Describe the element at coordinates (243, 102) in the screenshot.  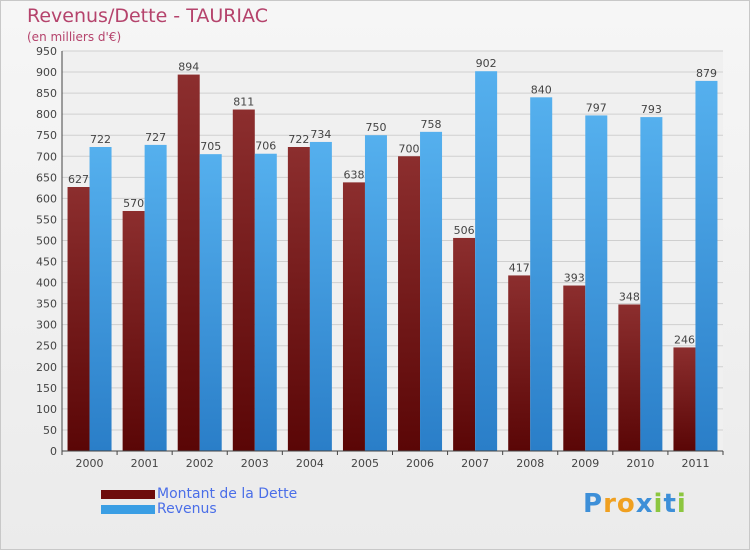
I see `data-label: 811` at that location.